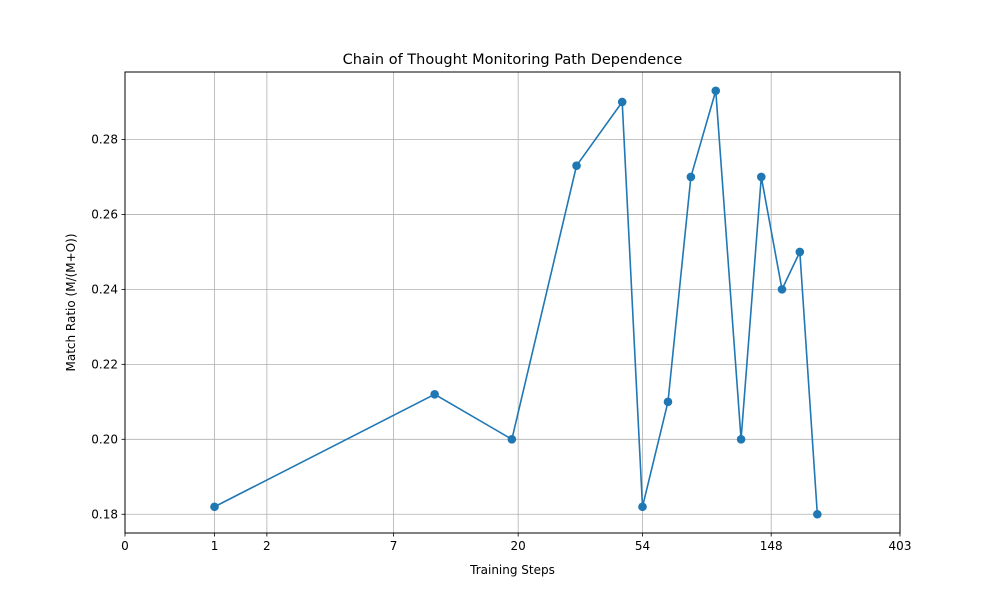 Image resolution: width=1000 pixels, height=600 pixels. I want to click on y-axis-ticks: 0.18 0.20 0.22 0.24 0.26 0.28, so click(108, 326).